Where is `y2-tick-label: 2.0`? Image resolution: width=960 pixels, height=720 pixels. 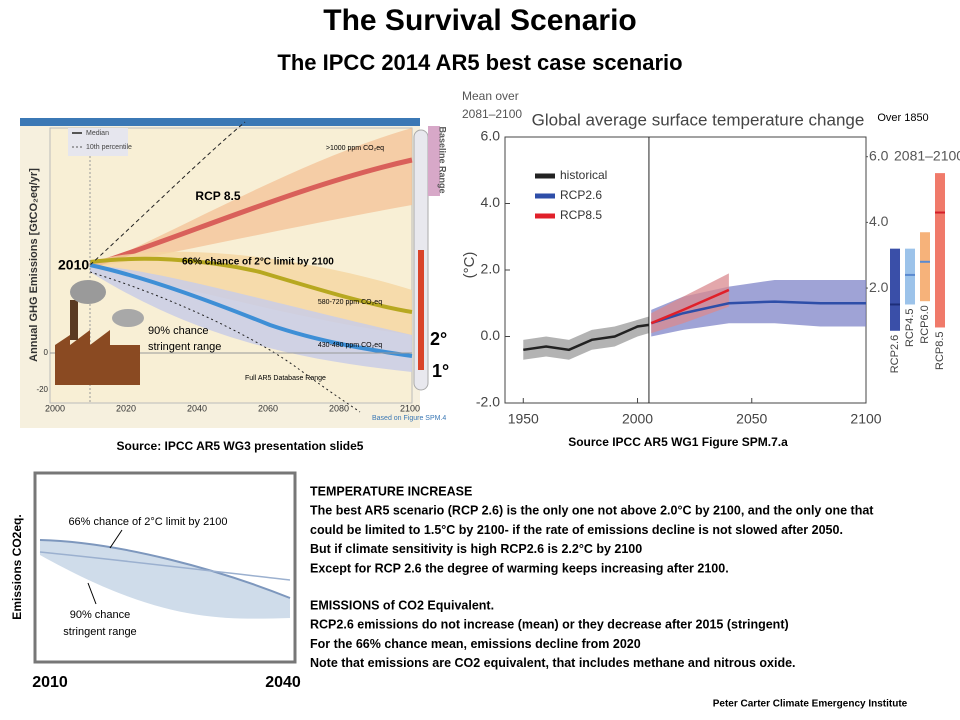 y2-tick-label: 2.0 is located at coordinates (879, 287).